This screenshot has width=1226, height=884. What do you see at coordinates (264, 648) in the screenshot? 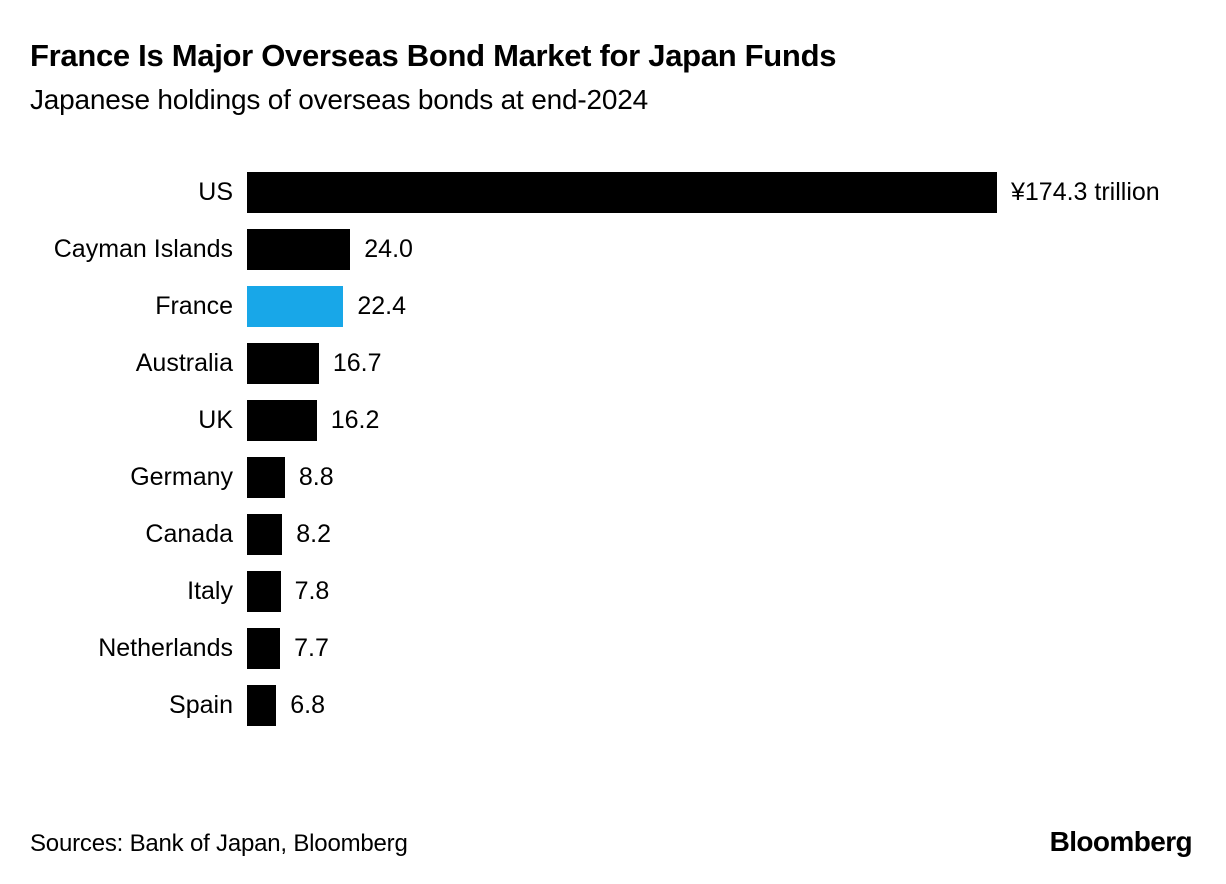
I see `bar-netherlands` at bounding box center [264, 648].